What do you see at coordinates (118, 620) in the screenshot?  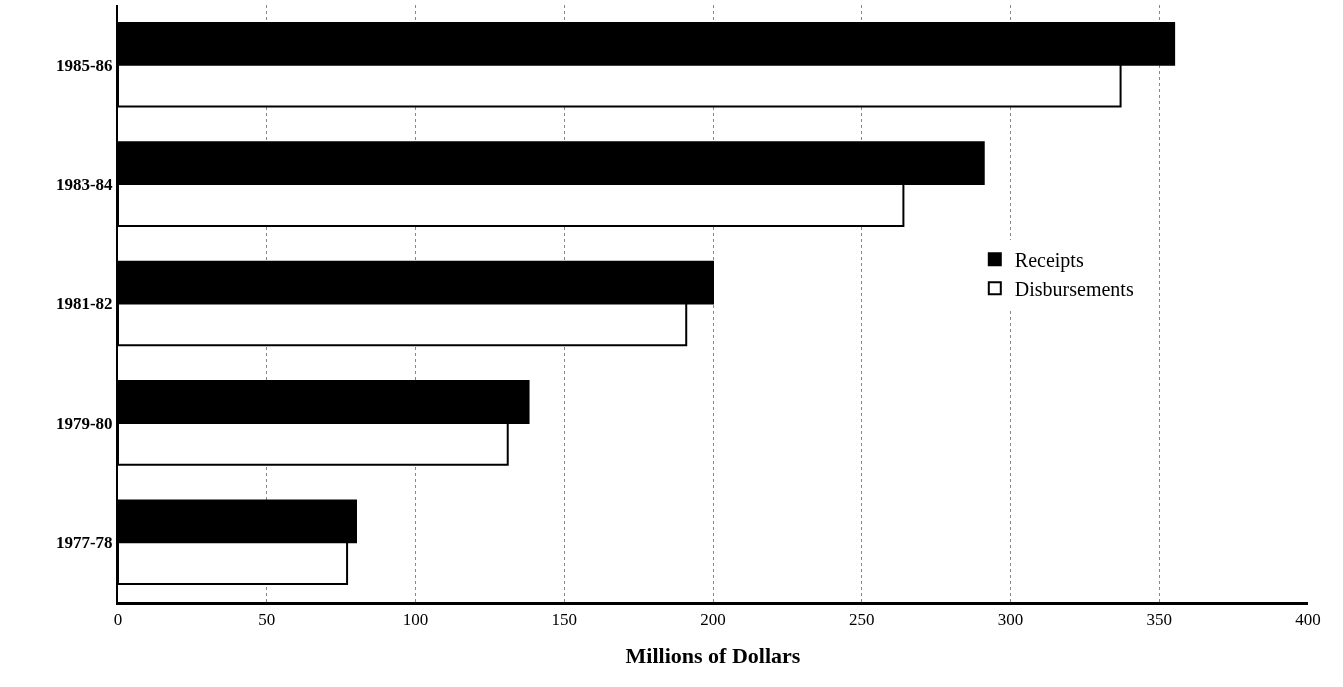 I see `x-tick-label: 0` at bounding box center [118, 620].